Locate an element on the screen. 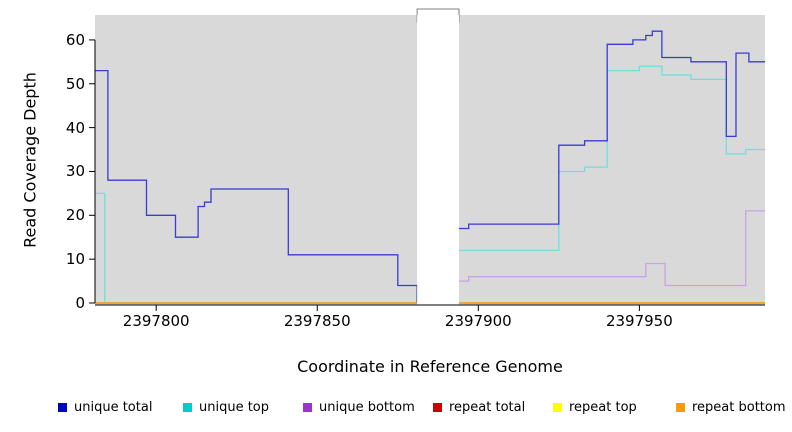 The width and height of the screenshot is (792, 432). y-tick-label: 60 is located at coordinates (75, 39).